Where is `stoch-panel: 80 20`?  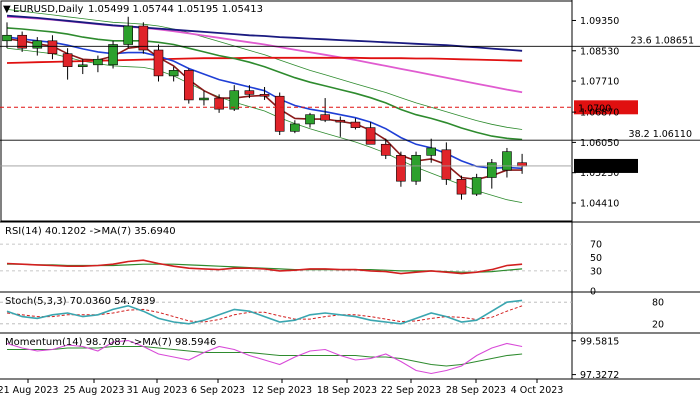 stoch-panel: 80 20 is located at coordinates (332, 314).